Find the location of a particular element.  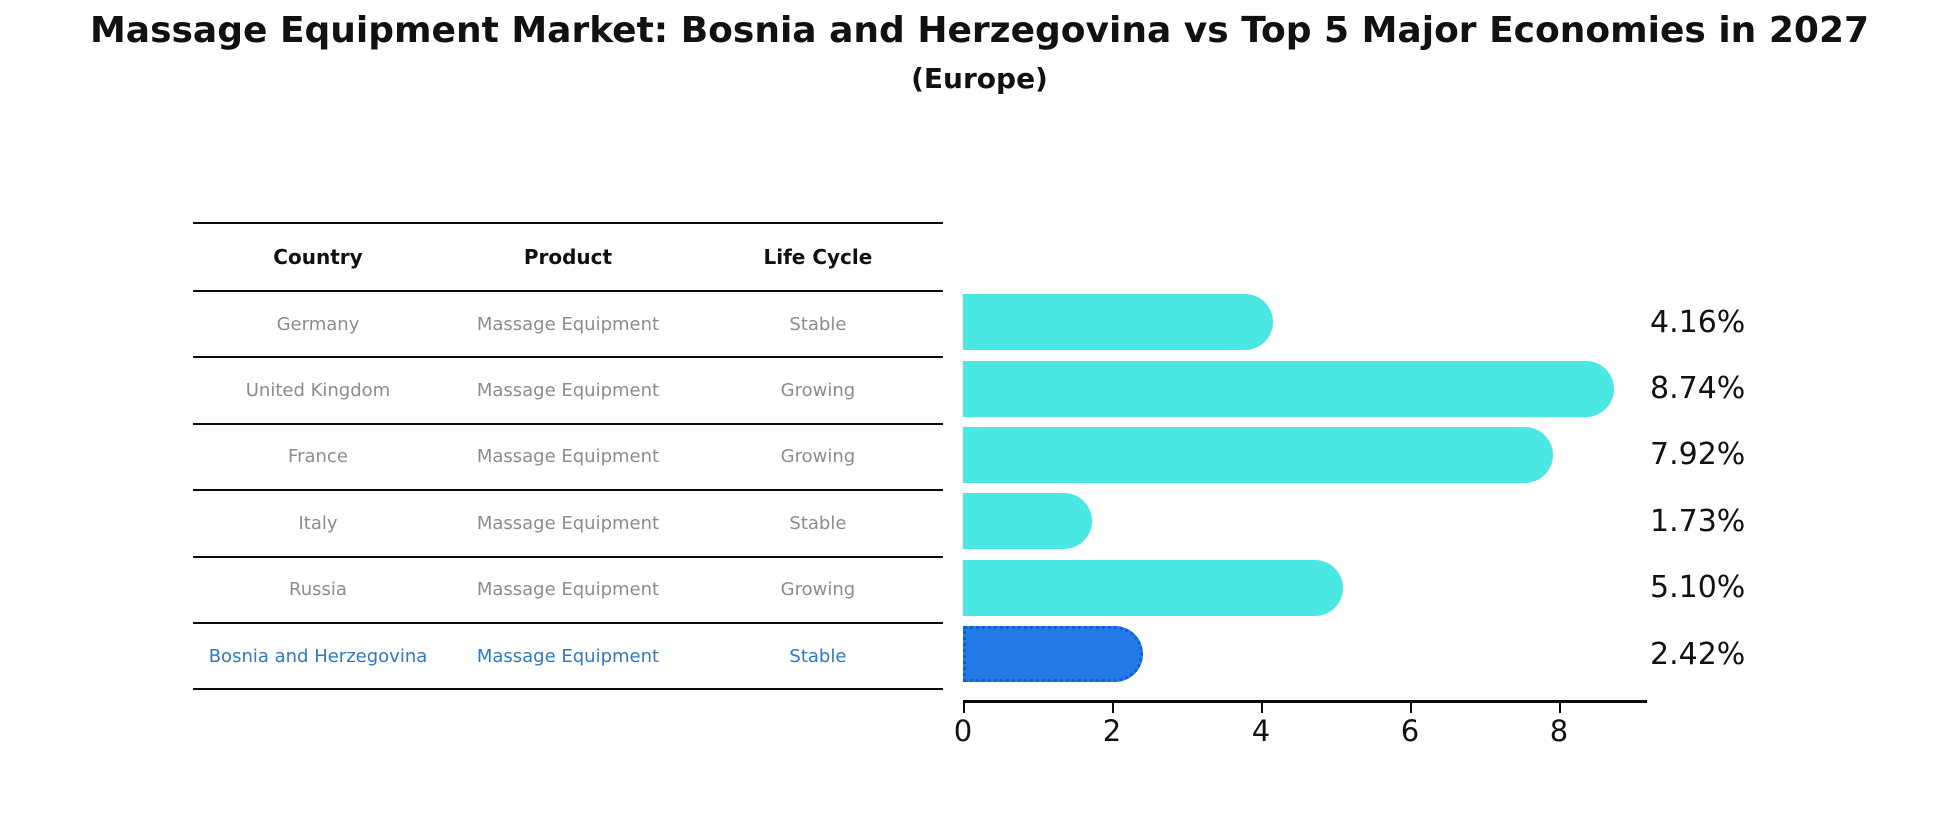

chart-subtitle: (Europe) is located at coordinates (979, 78).